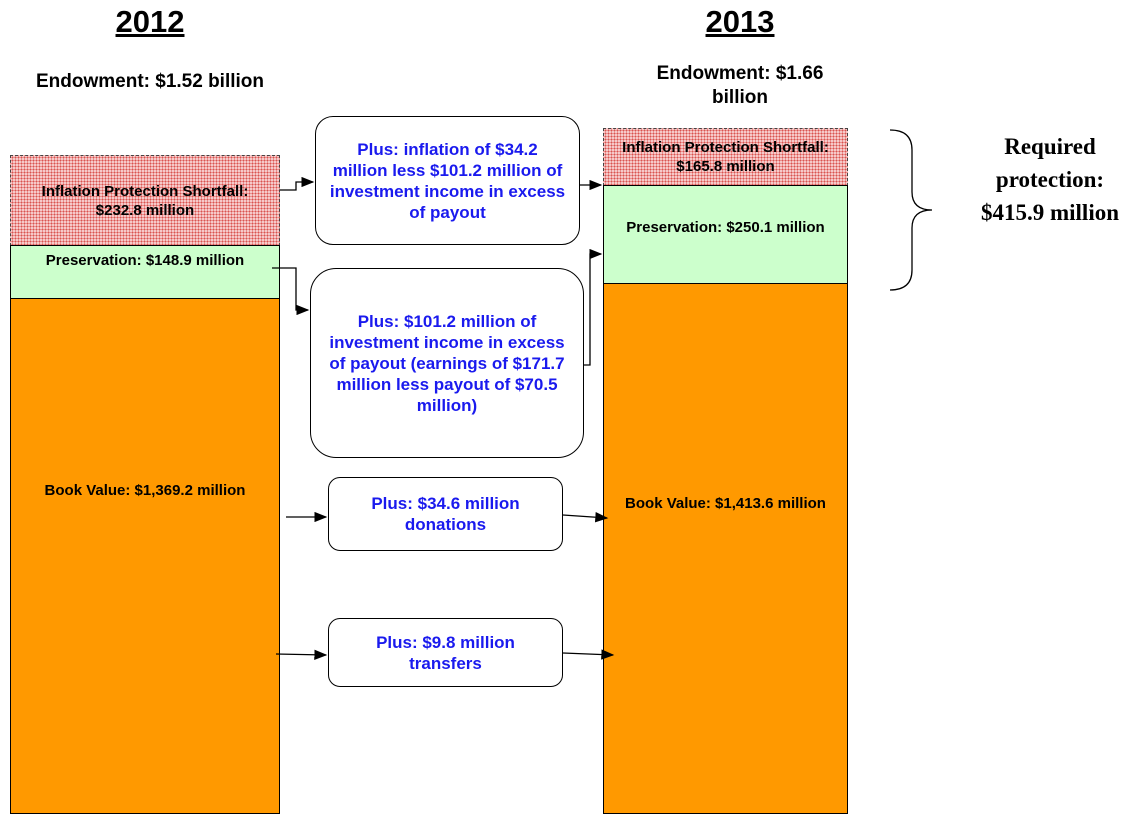  What do you see at coordinates (911, 210) in the screenshot?
I see `brace` at bounding box center [911, 210].